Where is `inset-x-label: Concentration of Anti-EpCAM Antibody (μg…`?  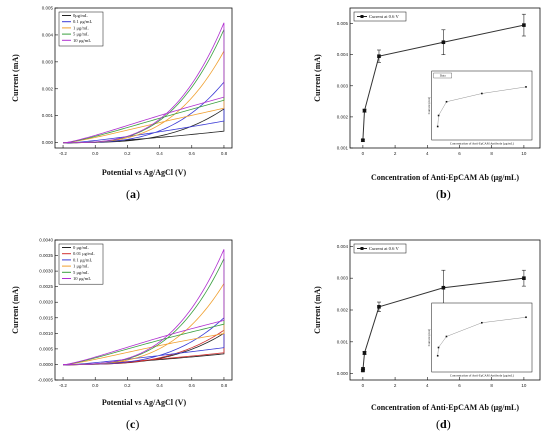
inset-x-label: Concentration of Anti-EpCAM Antibody (μg… is located at coordinates (482, 376).